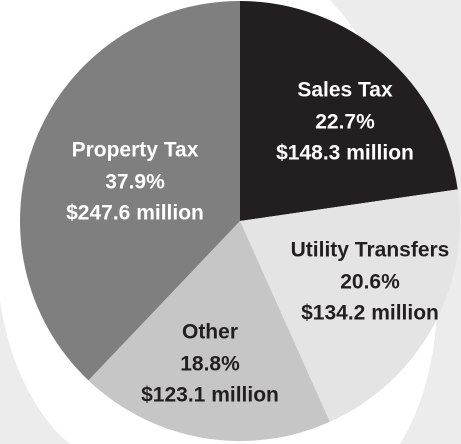  Describe the element at coordinates (135, 213) in the screenshot. I see `slice-amount: $247.6 million` at that location.